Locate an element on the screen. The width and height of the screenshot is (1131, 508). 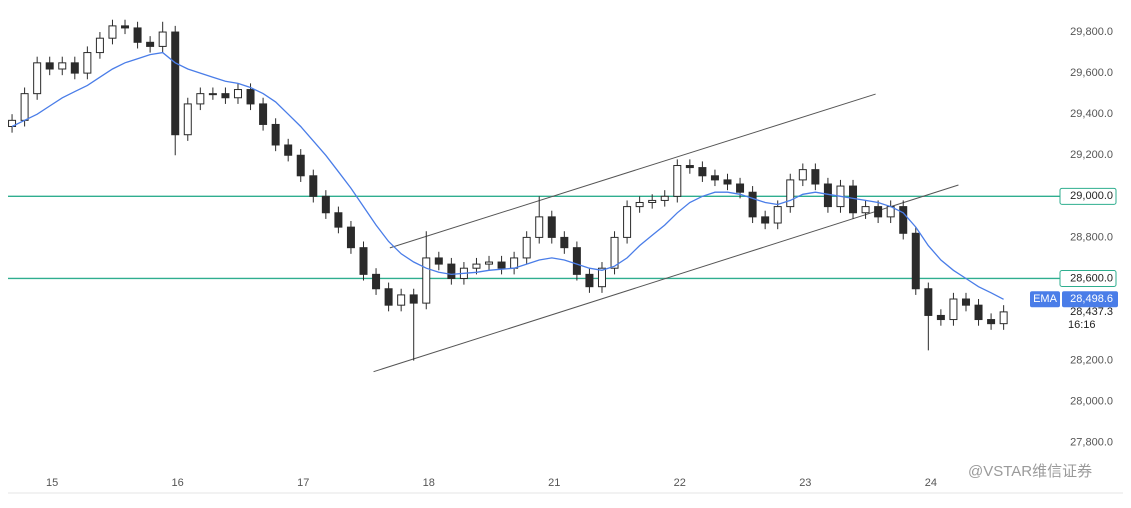
ema-value-box is located at coordinates (1090, 299).